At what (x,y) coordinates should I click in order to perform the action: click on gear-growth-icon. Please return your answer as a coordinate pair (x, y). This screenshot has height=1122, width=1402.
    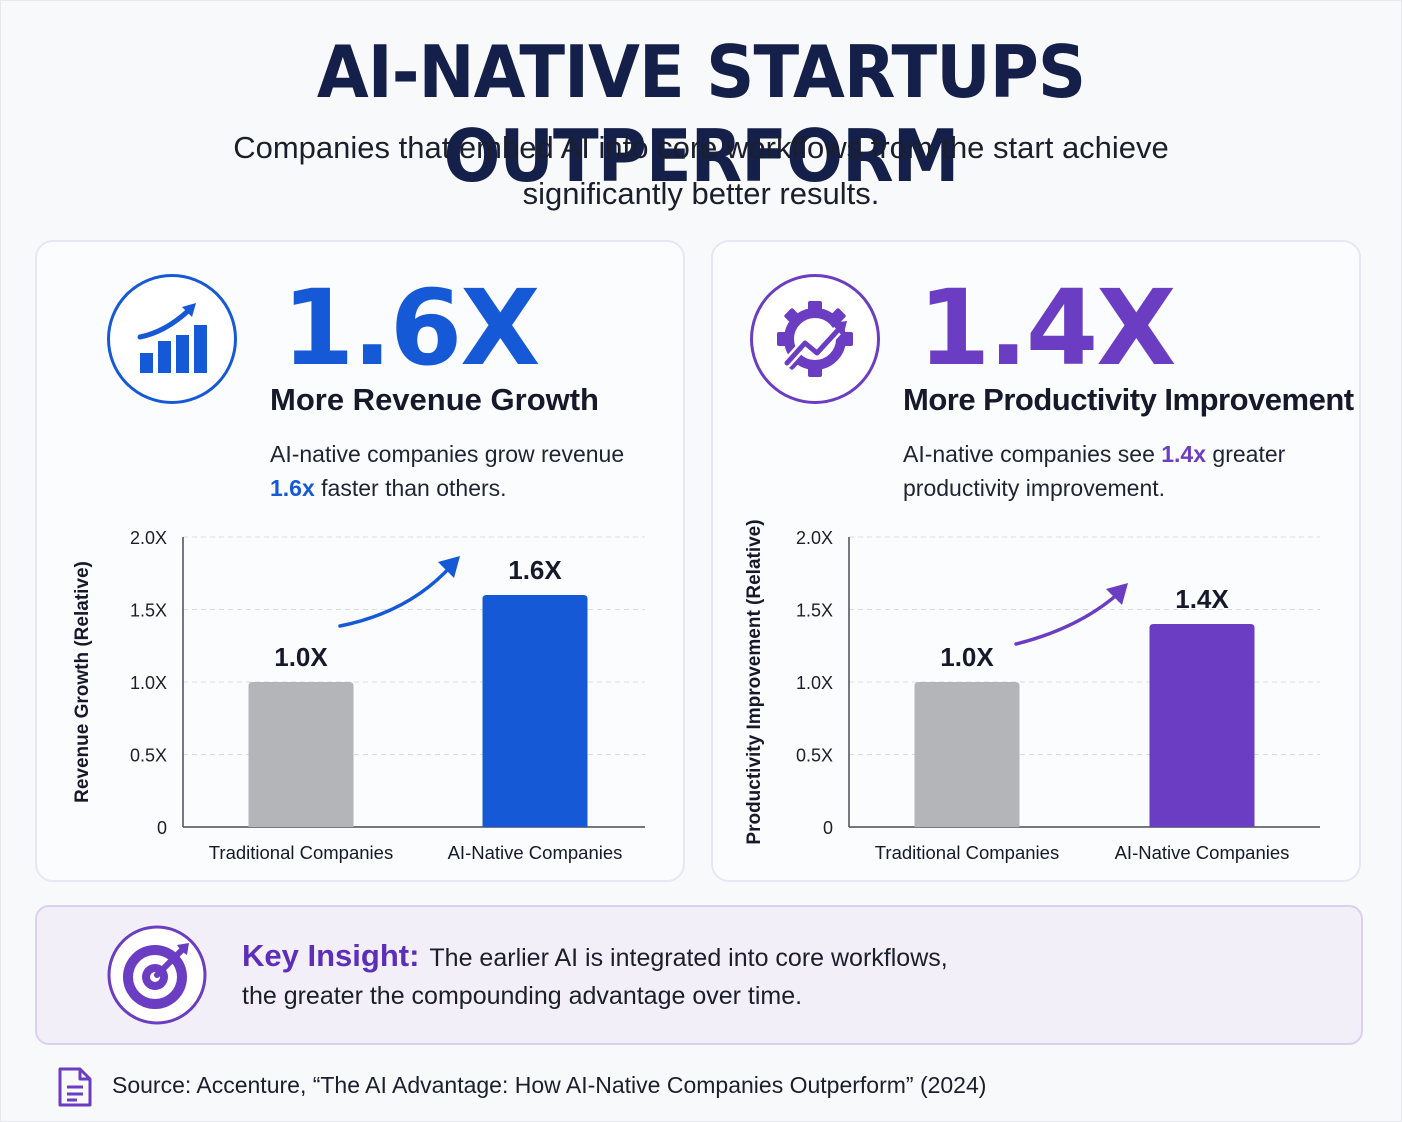
    Looking at the image, I should click on (815, 339).